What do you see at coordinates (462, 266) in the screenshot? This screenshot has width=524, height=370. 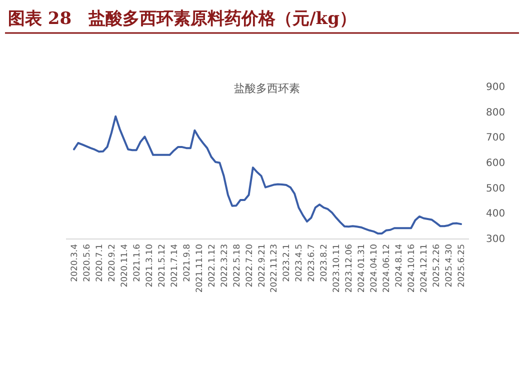 I see `x-tick-label: 2025.6.25` at bounding box center [462, 266].